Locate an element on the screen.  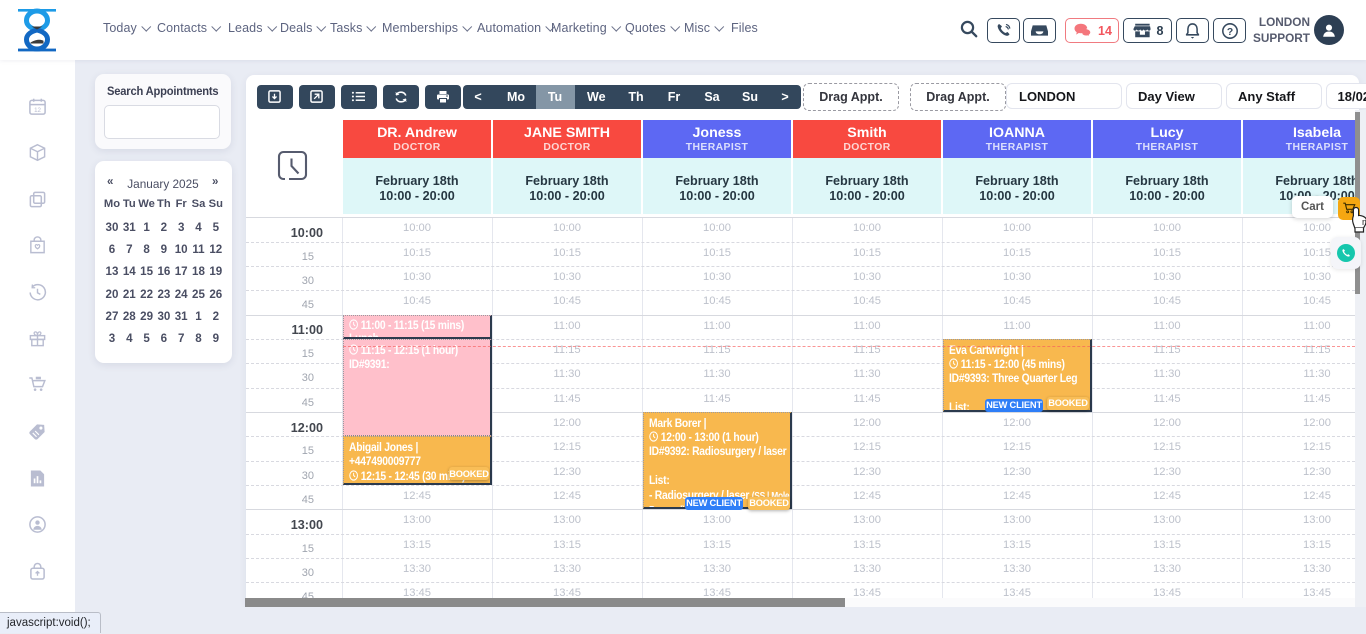
svg-text: m is located at coordinates (1364, 222).